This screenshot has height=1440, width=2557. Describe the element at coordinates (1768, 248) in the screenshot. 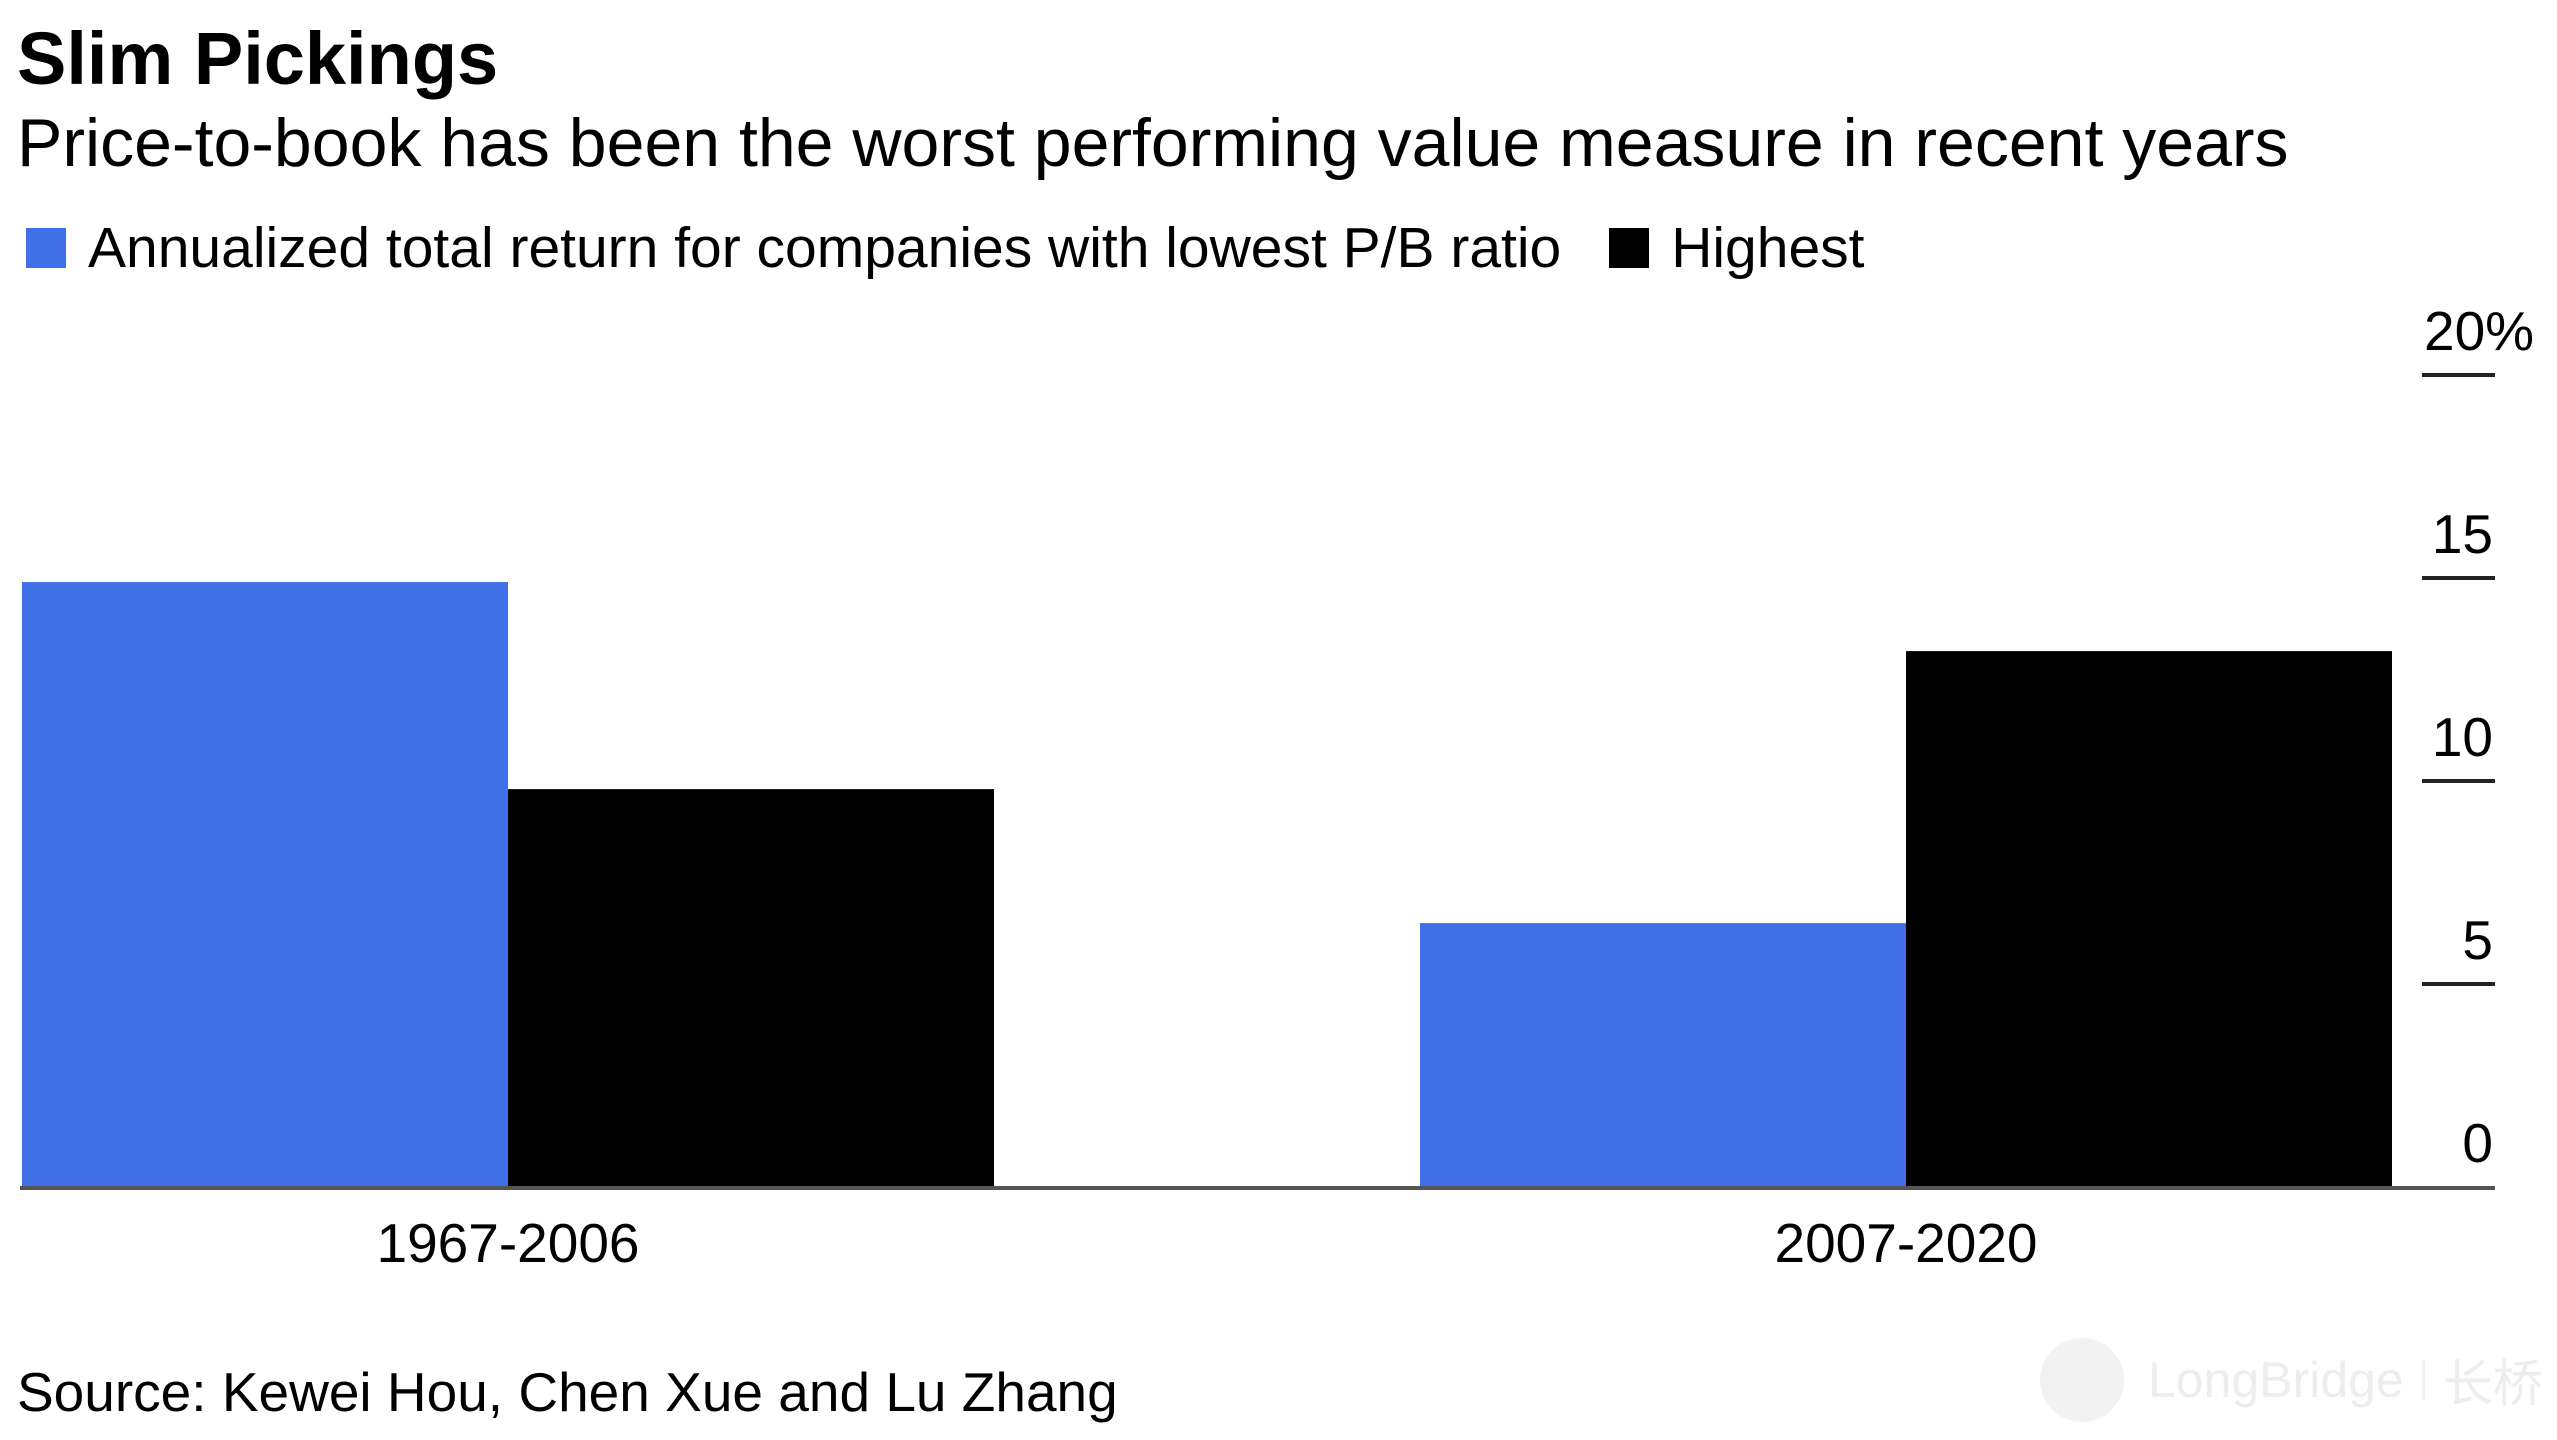

I see `legend-label-highest: Highest` at that location.